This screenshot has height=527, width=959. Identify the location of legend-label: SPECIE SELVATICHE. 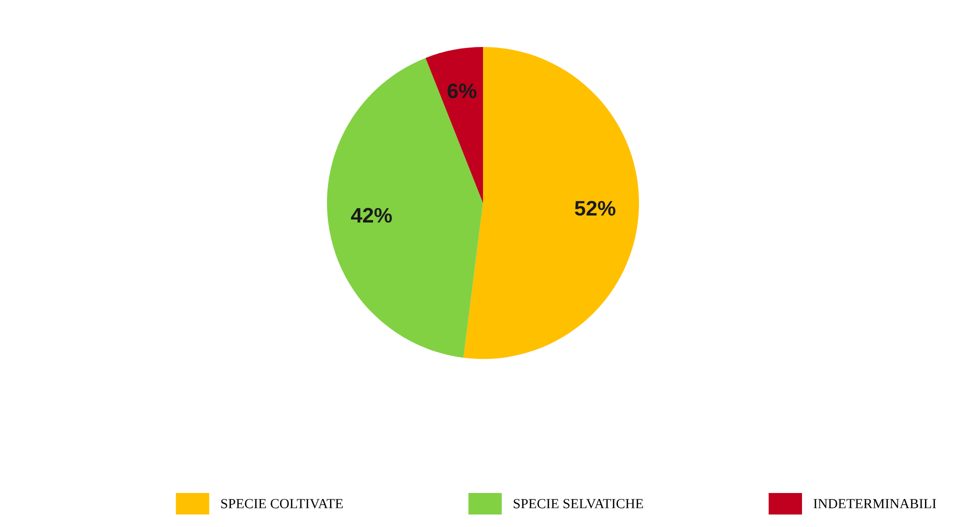
(578, 503).